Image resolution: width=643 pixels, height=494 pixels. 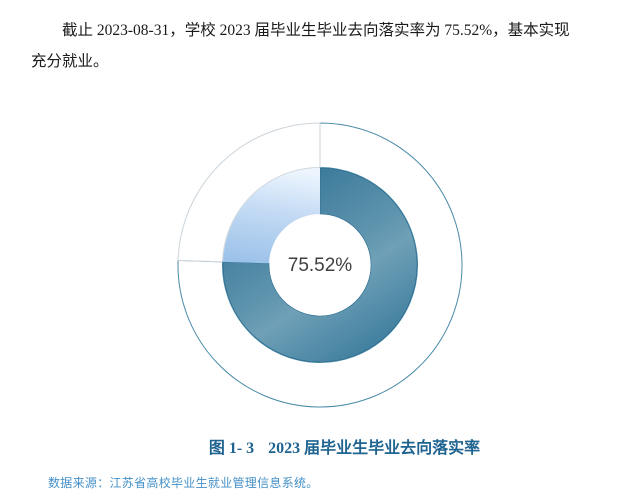 What do you see at coordinates (183, 483) in the screenshot?
I see `data-source-note: 数据来源：江苏省高校毕业生就业管理信息系统。` at bounding box center [183, 483].